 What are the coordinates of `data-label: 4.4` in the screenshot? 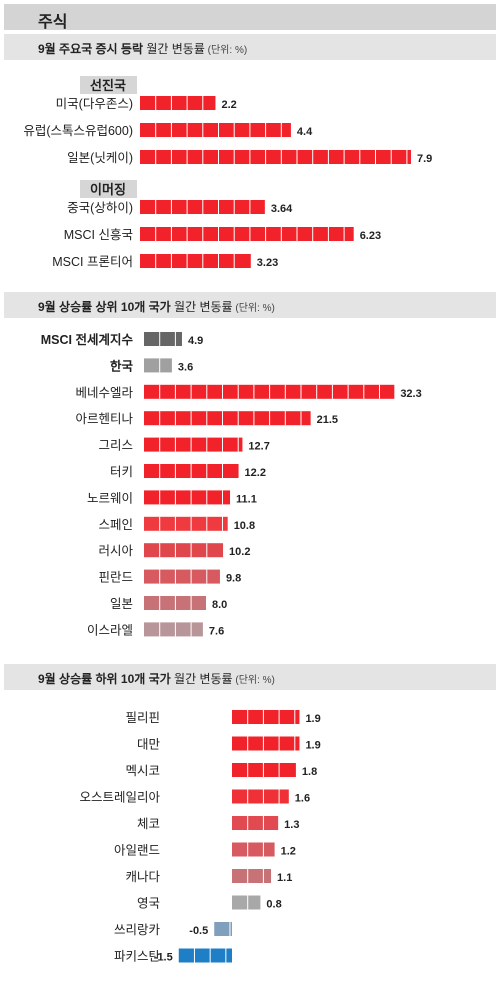 It's located at (305, 132).